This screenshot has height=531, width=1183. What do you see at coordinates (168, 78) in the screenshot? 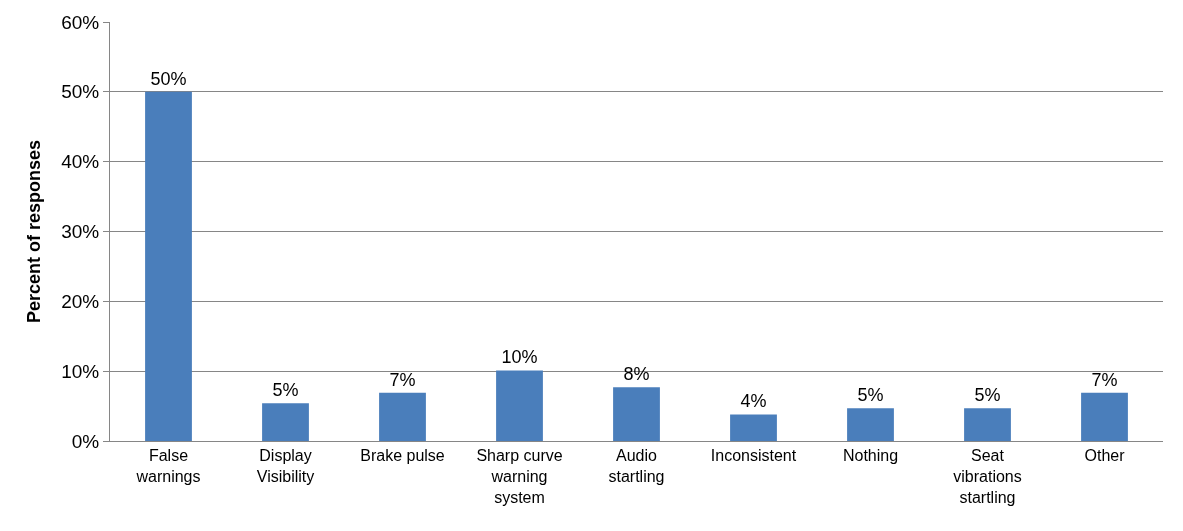
I see `data-label: 50%` at bounding box center [168, 78].